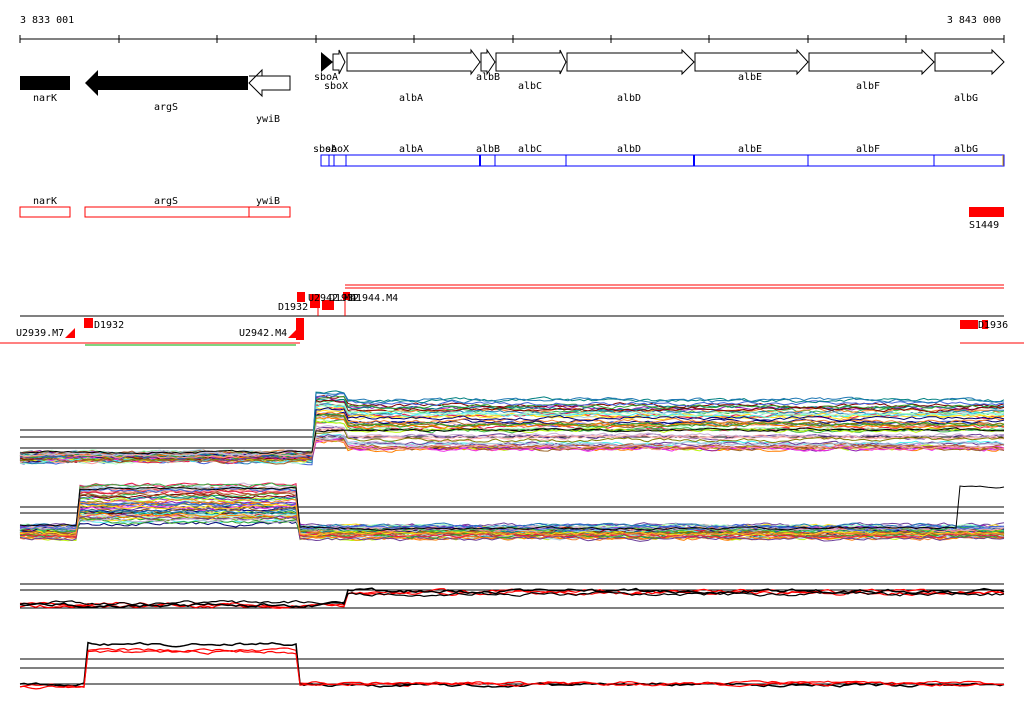  Describe the element at coordinates (512, 39) in the screenshot. I see `ruler-ticks` at that location.